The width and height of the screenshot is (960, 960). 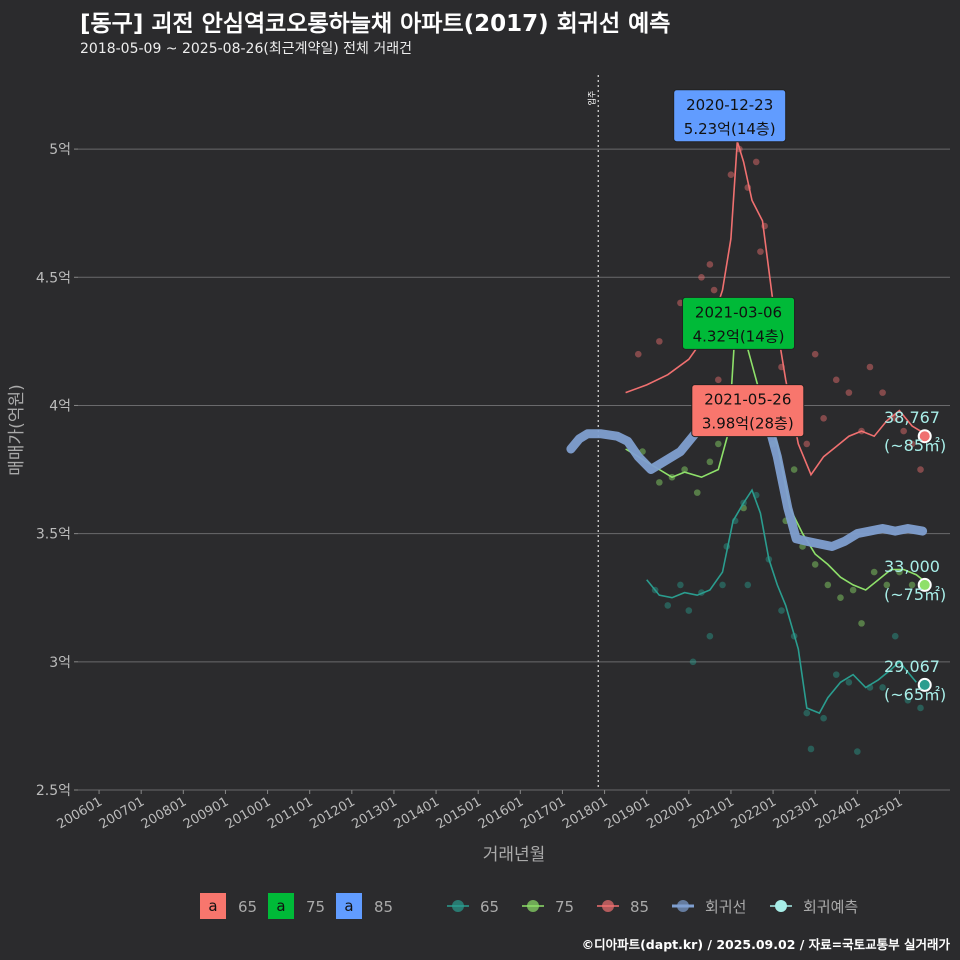 I want to click on x-tick-label: 200901, so click(x=206, y=813).